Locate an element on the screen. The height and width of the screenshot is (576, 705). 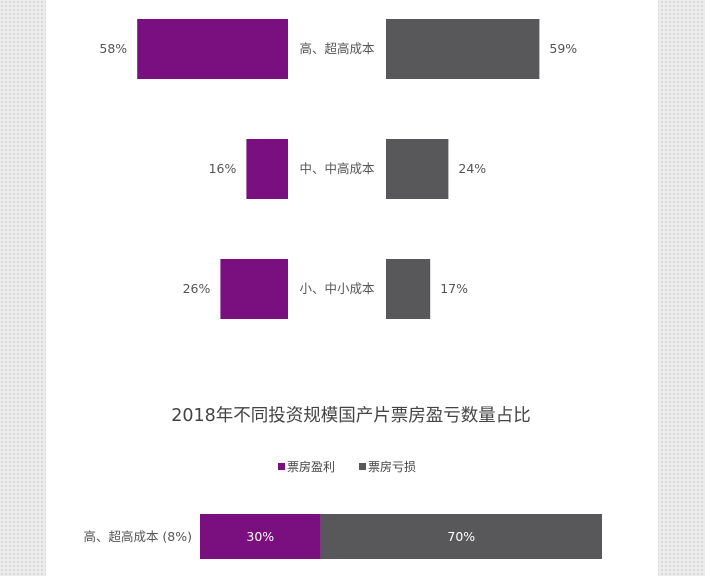
legend: 票房盈利 票房亏损 is located at coordinates (347, 466).